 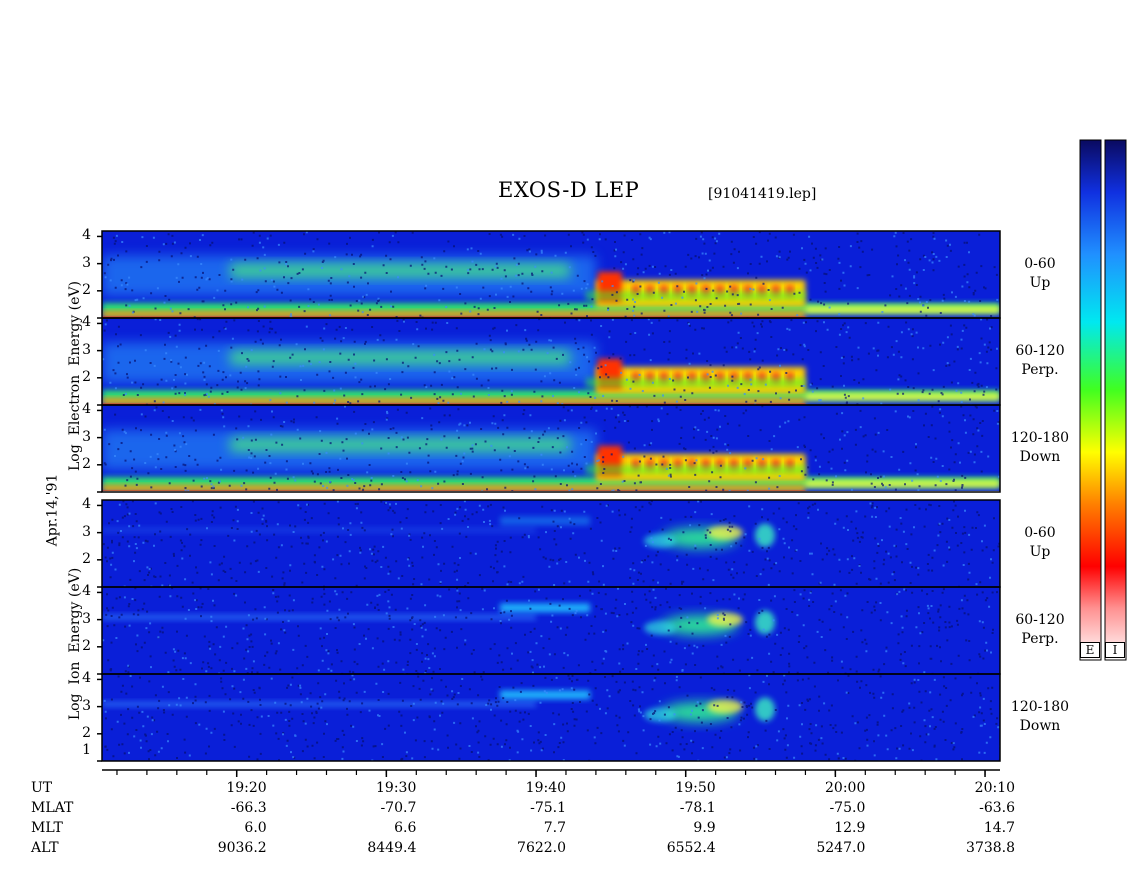 What do you see at coordinates (847, 808) in the screenshot?
I see `ephemeris-mlat: -75.0` at bounding box center [847, 808].